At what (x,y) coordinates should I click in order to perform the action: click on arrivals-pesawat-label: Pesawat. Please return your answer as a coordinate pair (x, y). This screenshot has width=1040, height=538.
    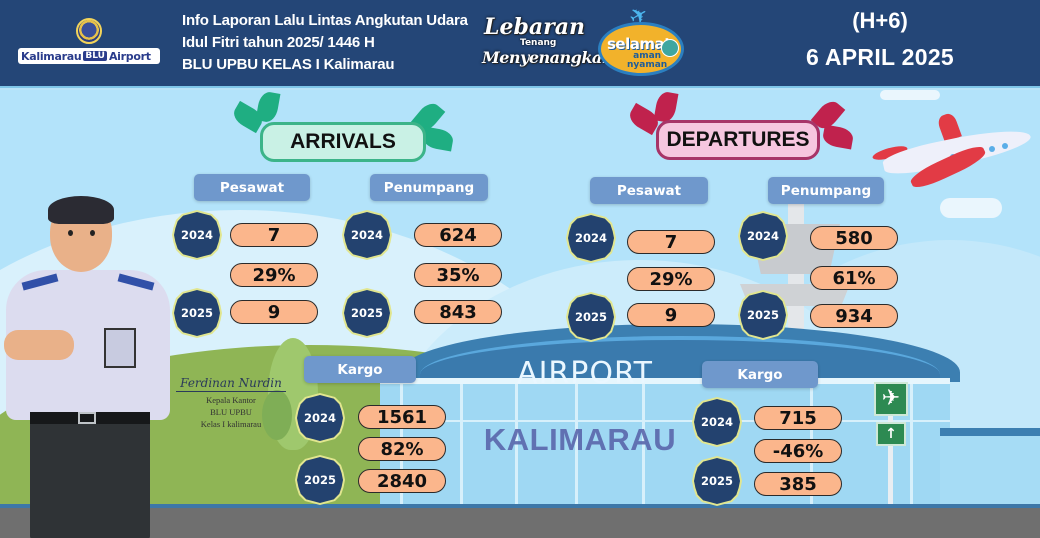
    Looking at the image, I should click on (252, 187).